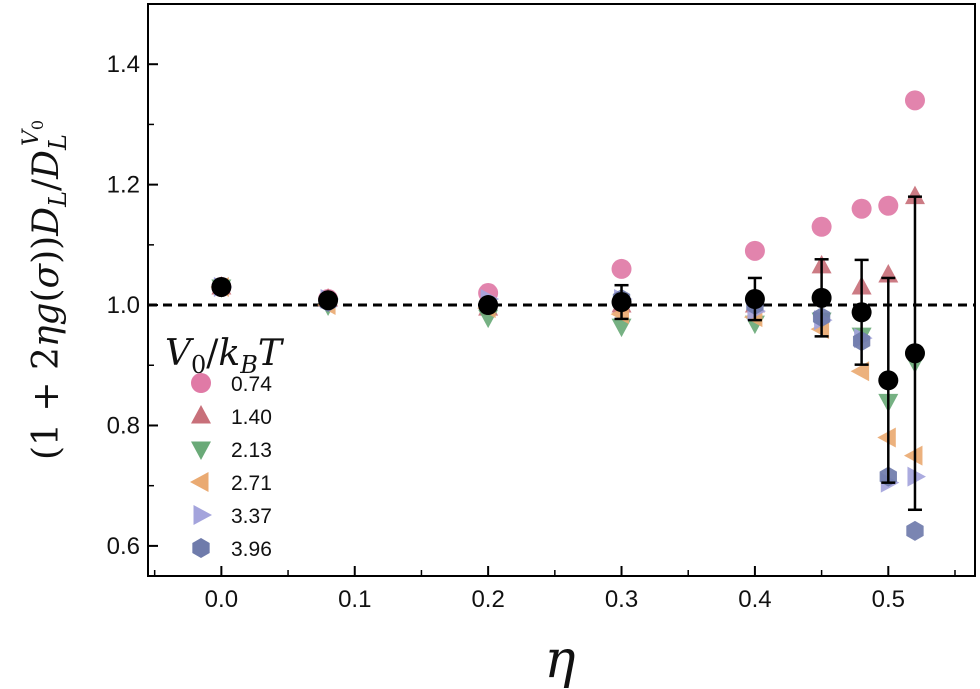 Image resolution: width=980 pixels, height=689 pixels. I want to click on legend-label: 0.74, so click(251, 384).